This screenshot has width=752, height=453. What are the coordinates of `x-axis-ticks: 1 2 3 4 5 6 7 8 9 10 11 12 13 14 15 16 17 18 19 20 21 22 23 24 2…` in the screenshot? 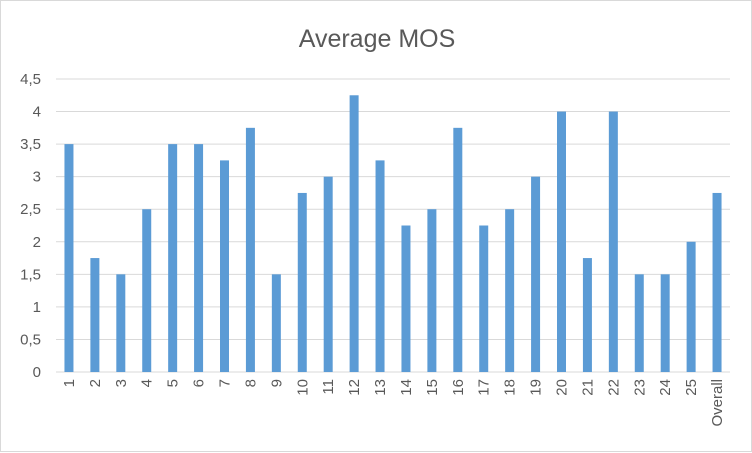 It's located at (393, 403).